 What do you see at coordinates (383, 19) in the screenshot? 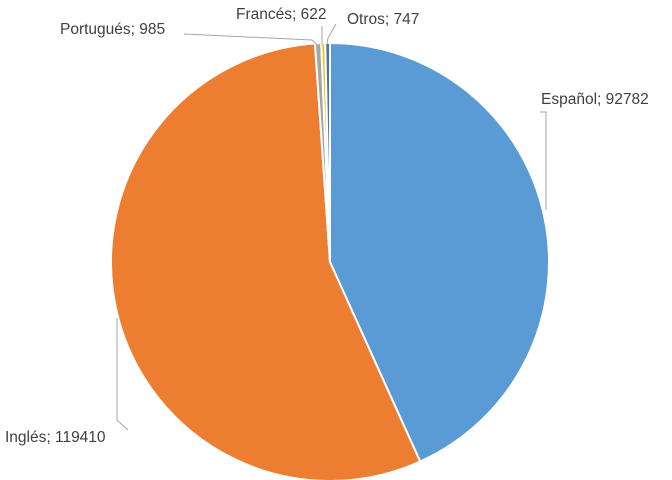
I see `data-label-otros: Otros; 747` at bounding box center [383, 19].